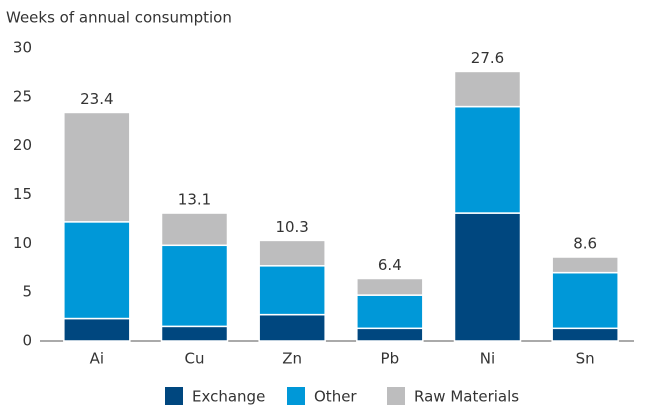  What do you see at coordinates (292, 359) in the screenshot?
I see `x-tick-label: Zn` at bounding box center [292, 359].